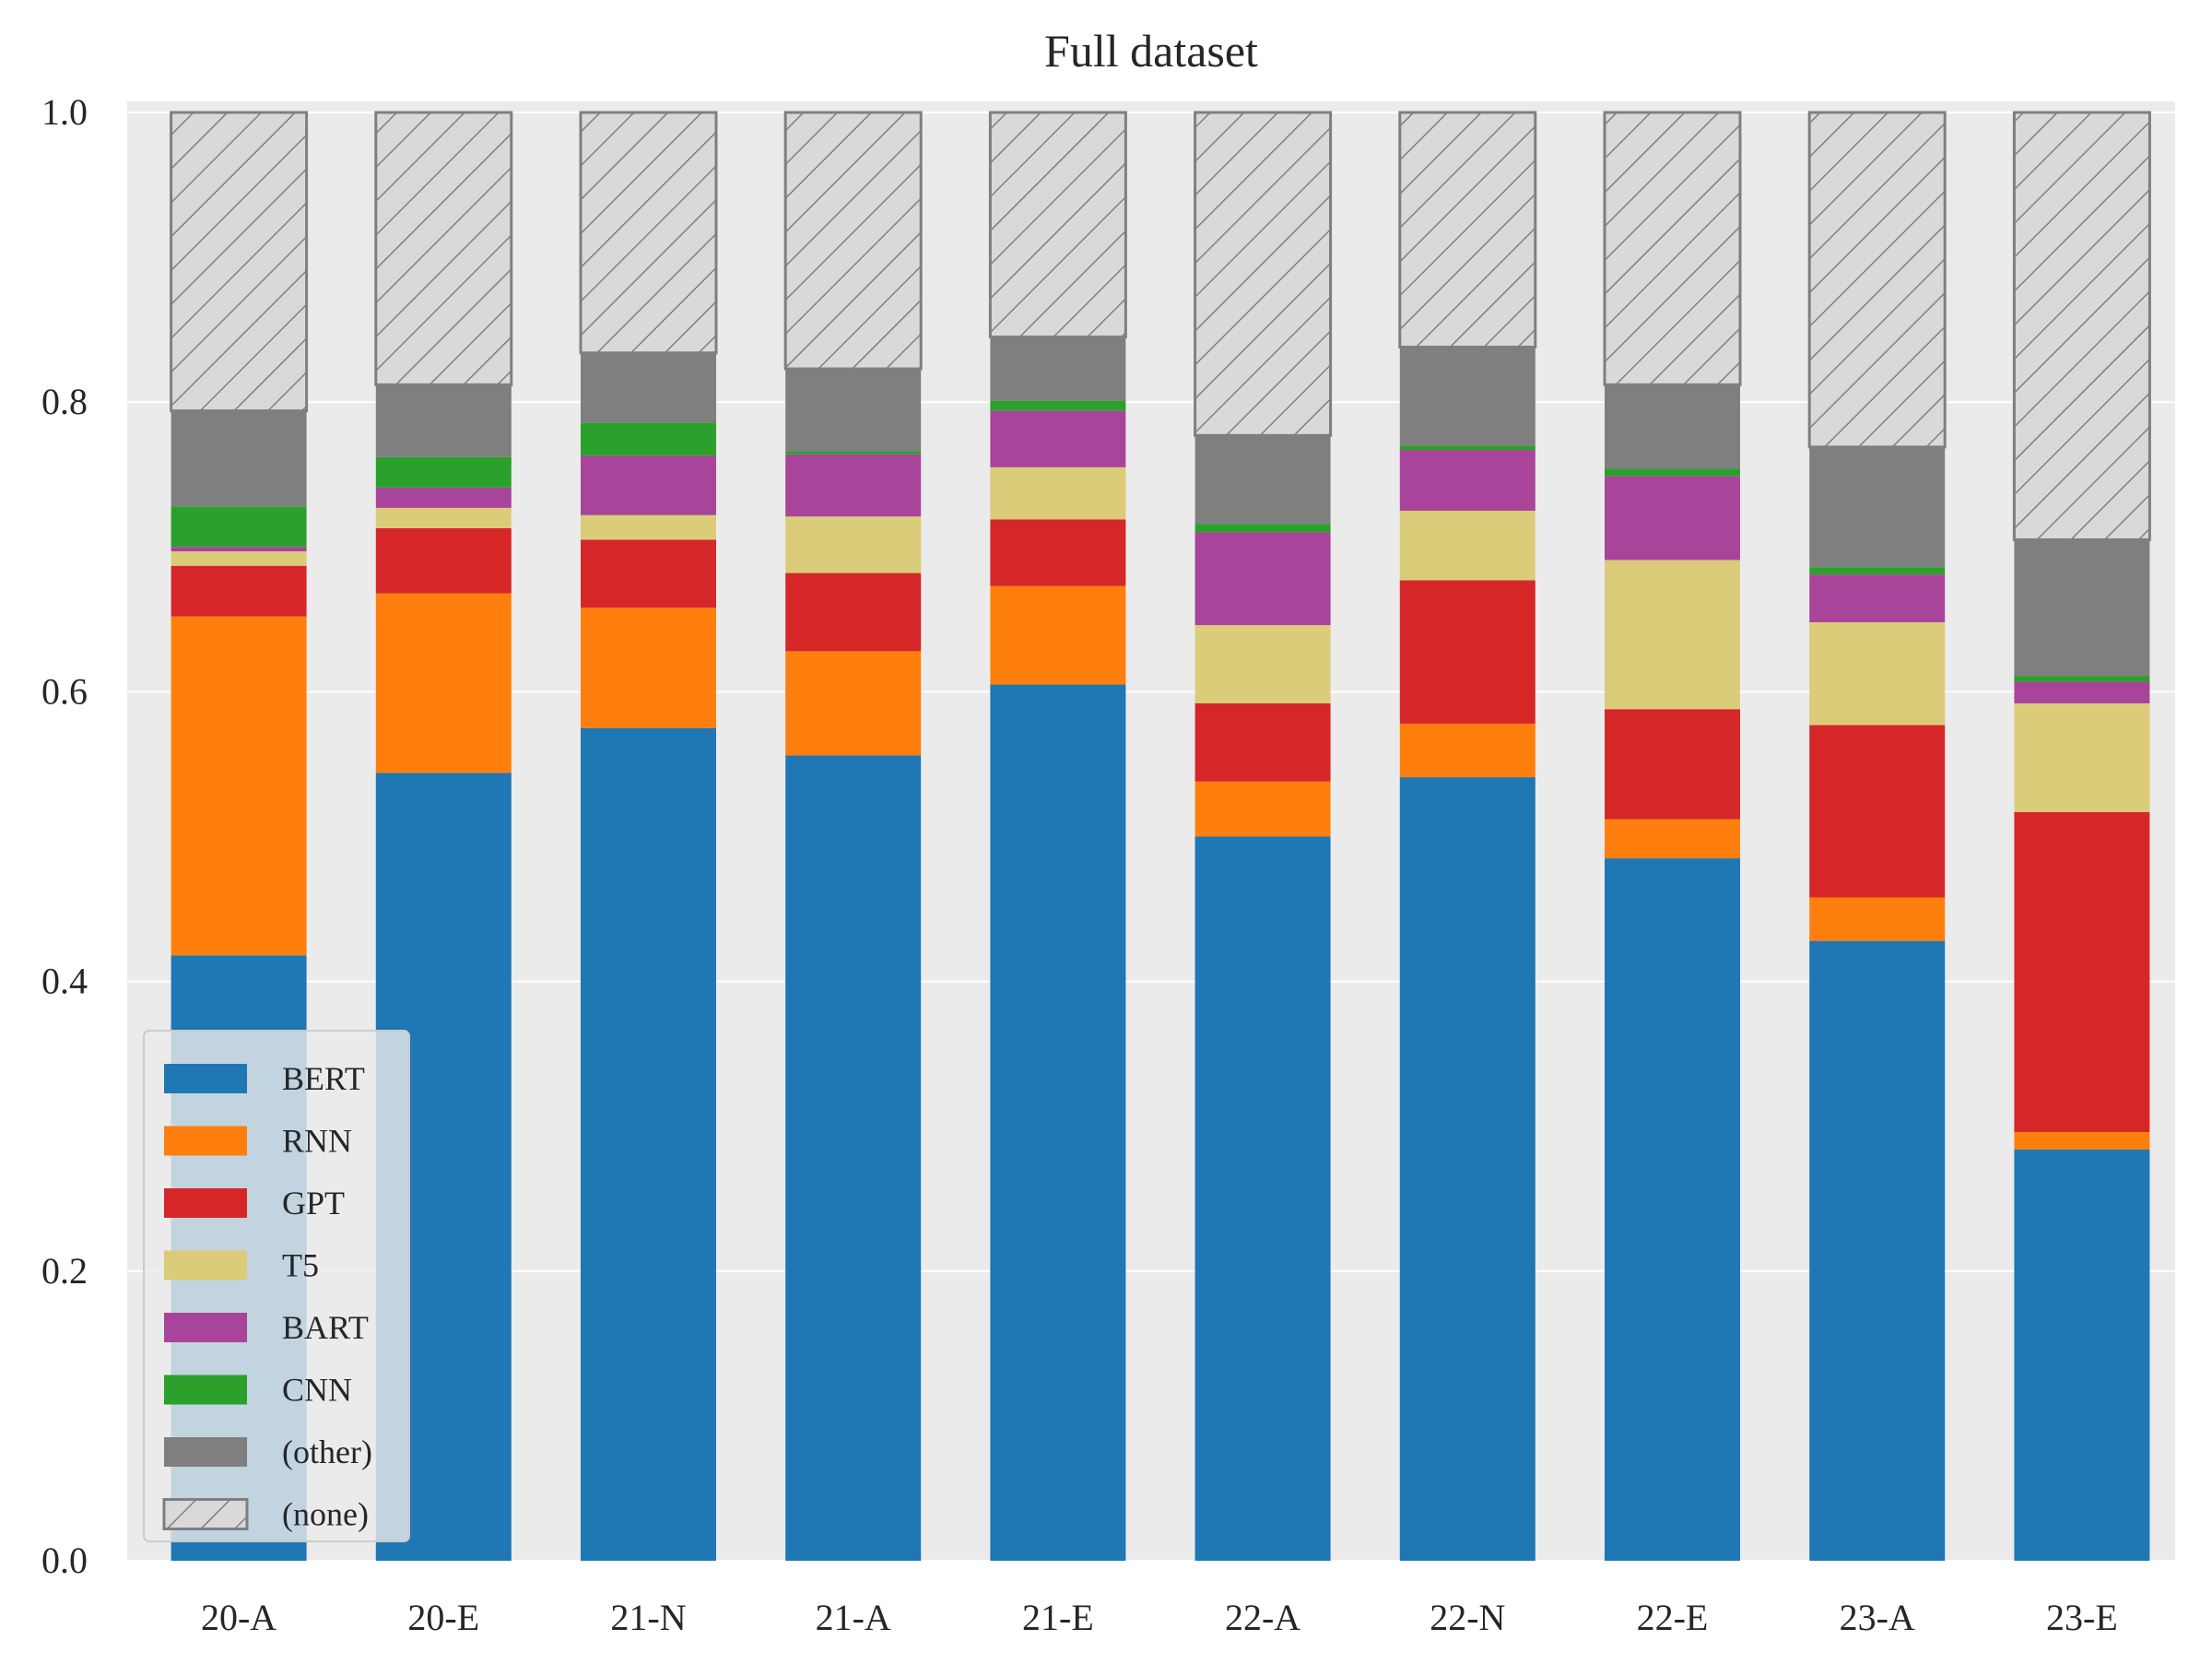  I want to click on legend-label: T5, so click(300, 1265).